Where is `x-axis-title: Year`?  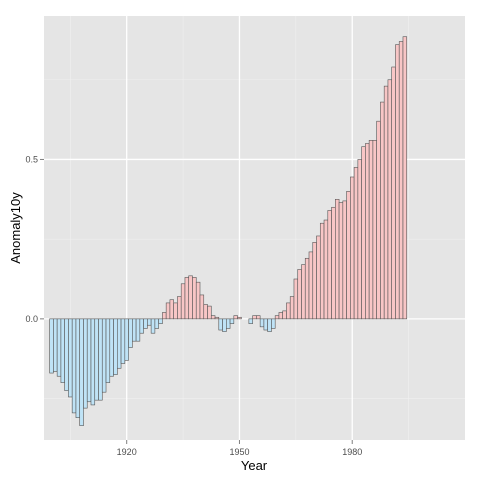 x-axis-title: Year is located at coordinates (254, 465).